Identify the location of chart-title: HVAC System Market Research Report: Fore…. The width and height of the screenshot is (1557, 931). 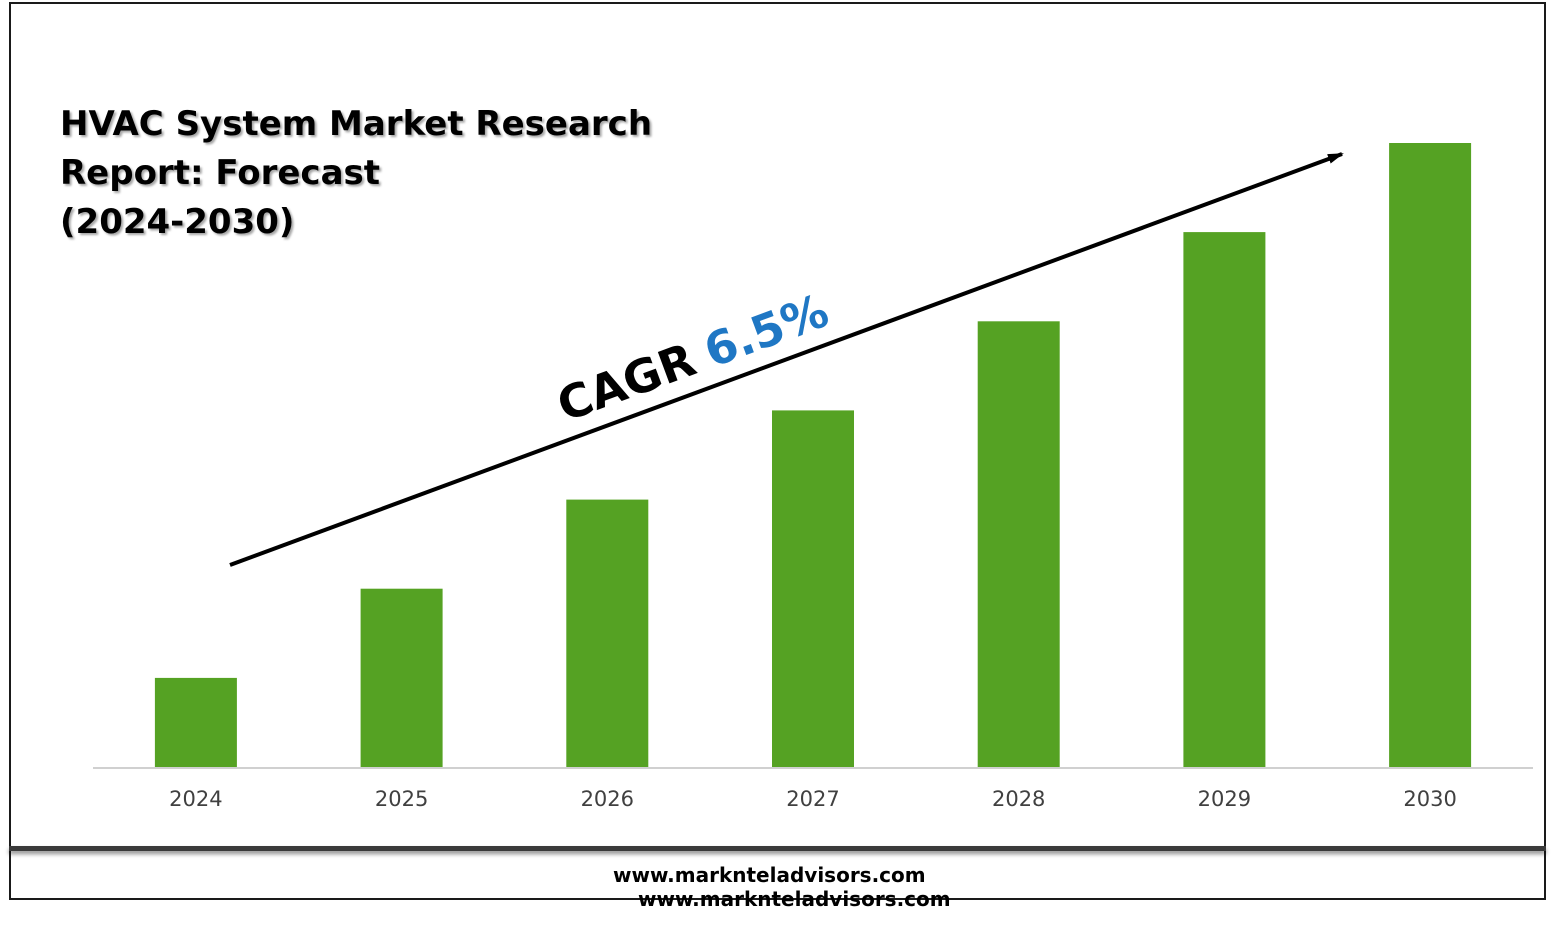
(410, 173).